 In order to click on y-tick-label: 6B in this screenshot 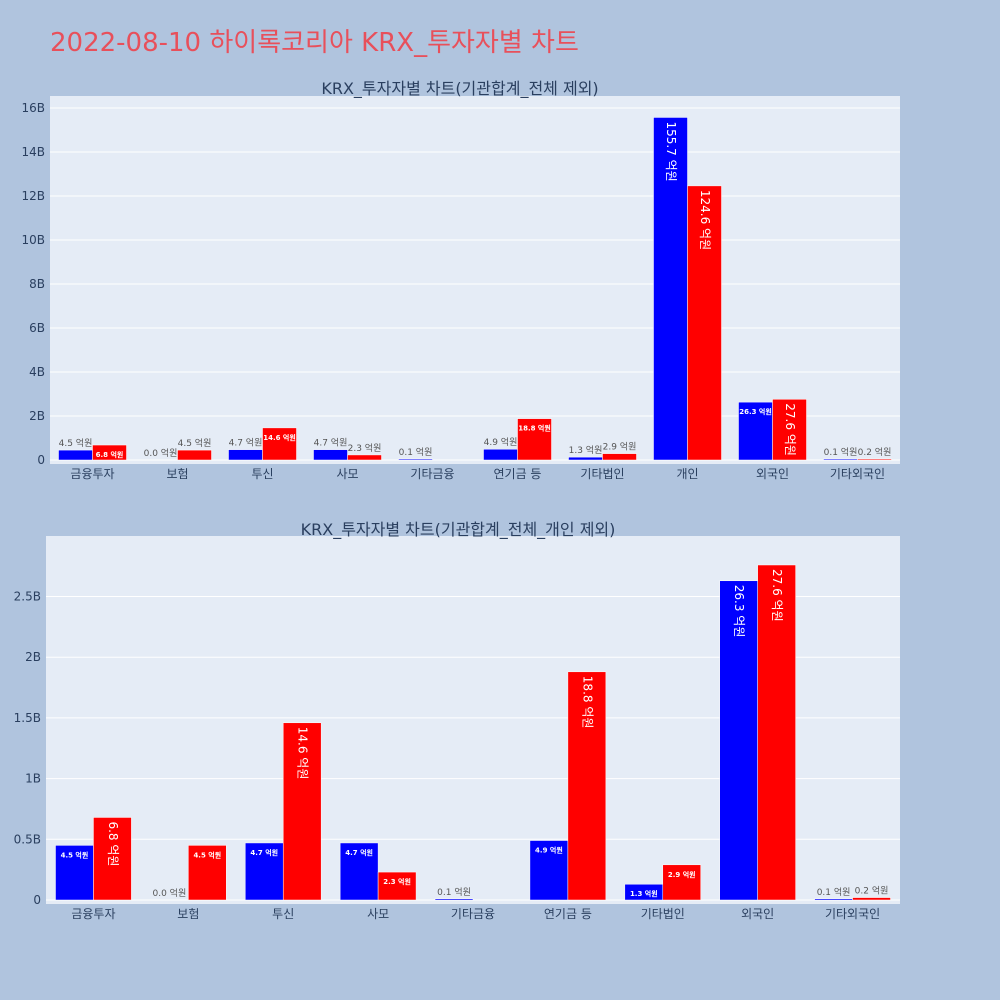, I will do `click(37, 328)`.